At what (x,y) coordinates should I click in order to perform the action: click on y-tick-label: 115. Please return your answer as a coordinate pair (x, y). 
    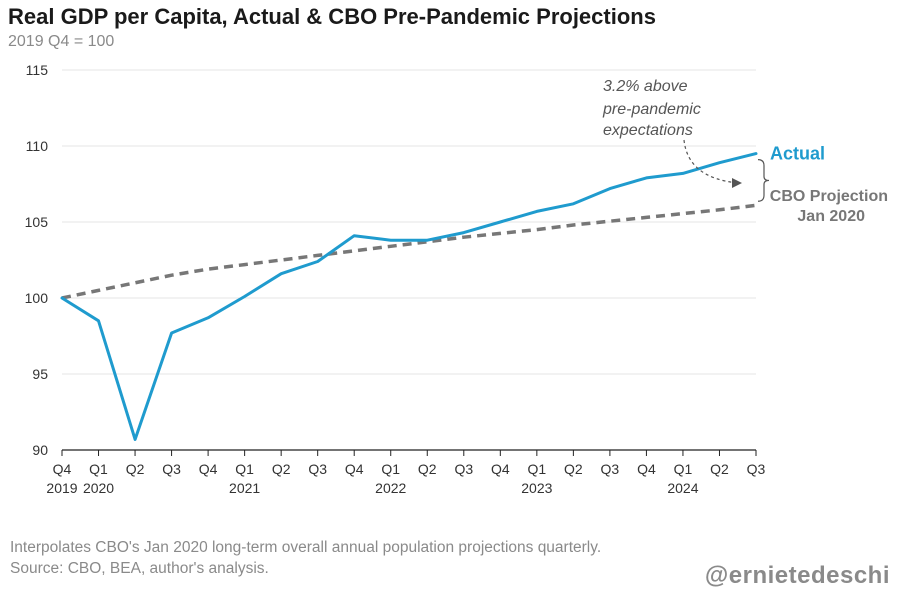
    Looking at the image, I should click on (37, 70).